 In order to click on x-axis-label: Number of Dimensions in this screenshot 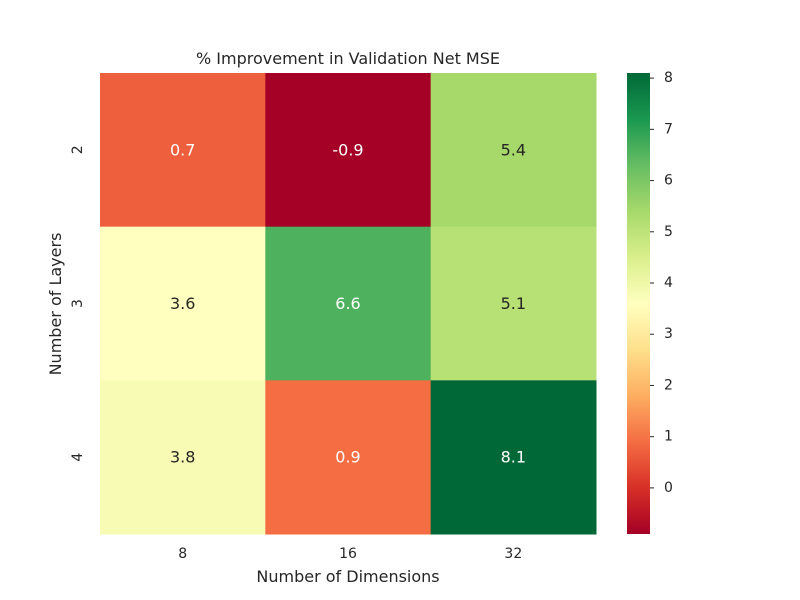, I will do `click(347, 576)`.